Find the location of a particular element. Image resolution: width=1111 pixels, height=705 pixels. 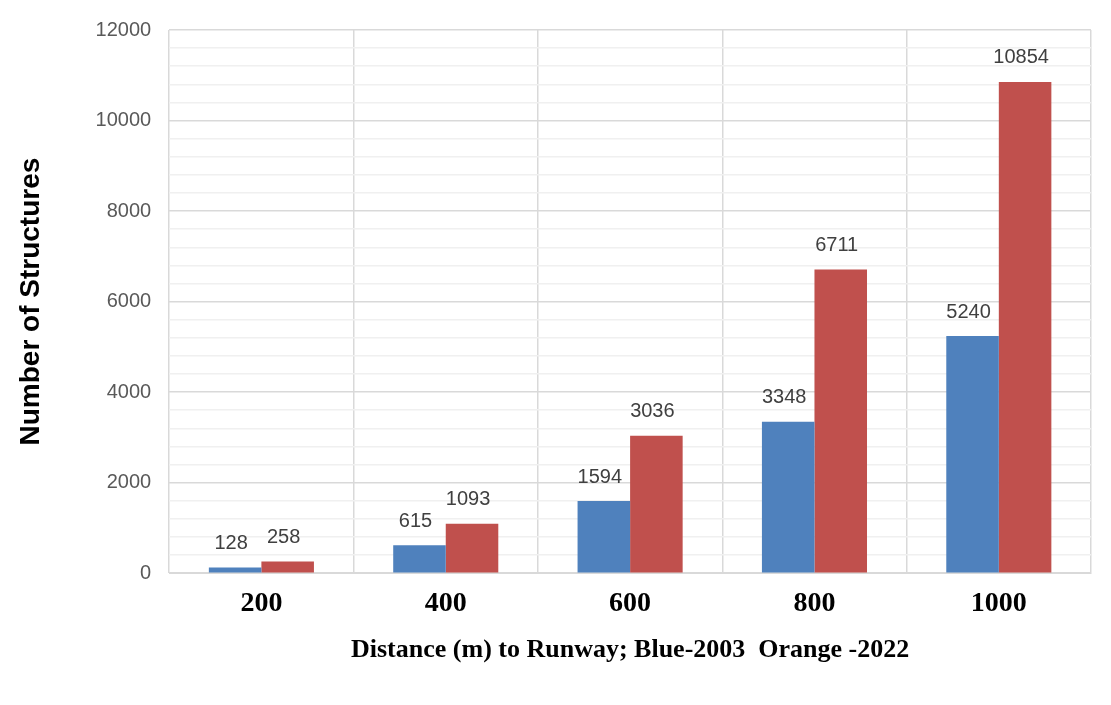

data-label: 258 is located at coordinates (283, 536).